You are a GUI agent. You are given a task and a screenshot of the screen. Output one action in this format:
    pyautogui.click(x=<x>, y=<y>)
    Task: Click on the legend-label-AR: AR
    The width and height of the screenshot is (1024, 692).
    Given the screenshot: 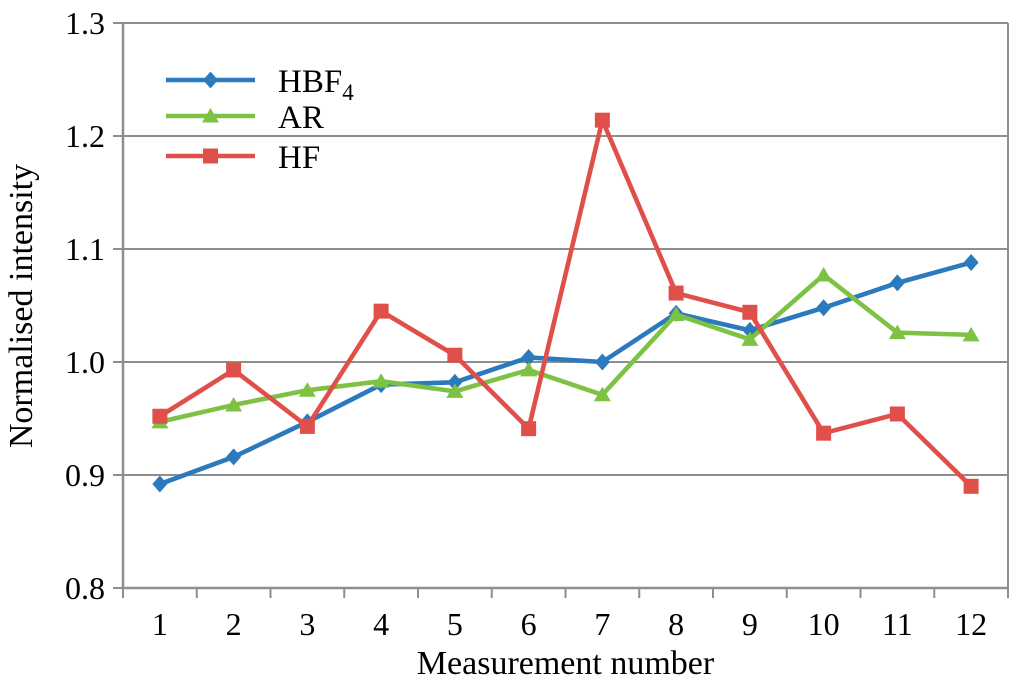 What is the action you would take?
    pyautogui.click(x=301, y=118)
    